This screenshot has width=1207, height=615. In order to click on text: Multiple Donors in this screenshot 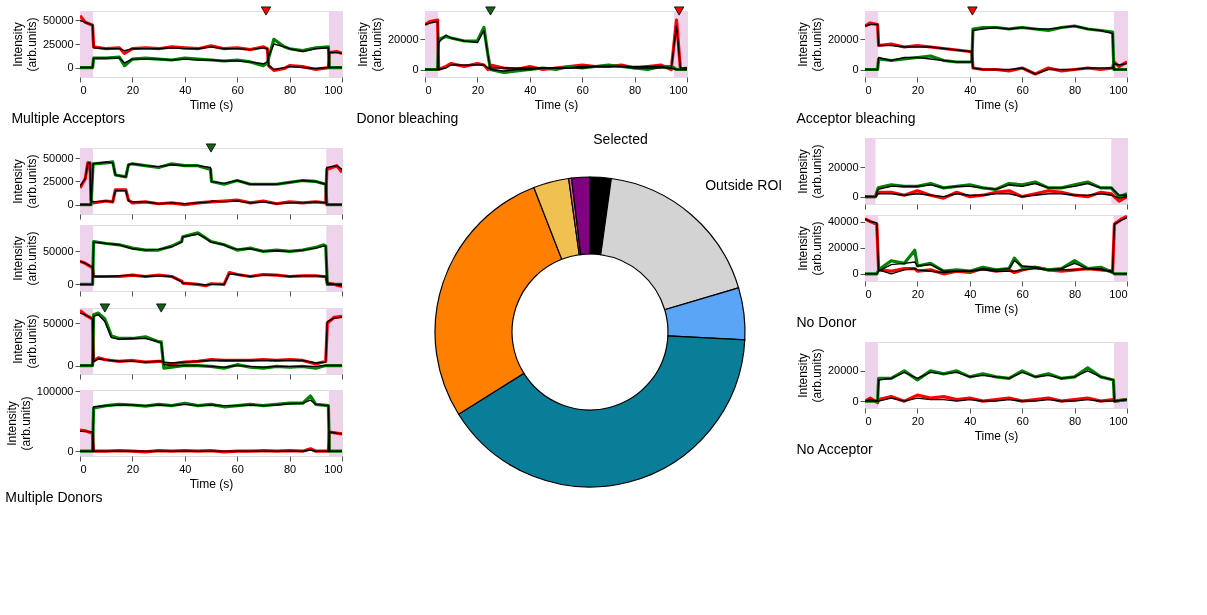, I will do `click(54, 497)`.